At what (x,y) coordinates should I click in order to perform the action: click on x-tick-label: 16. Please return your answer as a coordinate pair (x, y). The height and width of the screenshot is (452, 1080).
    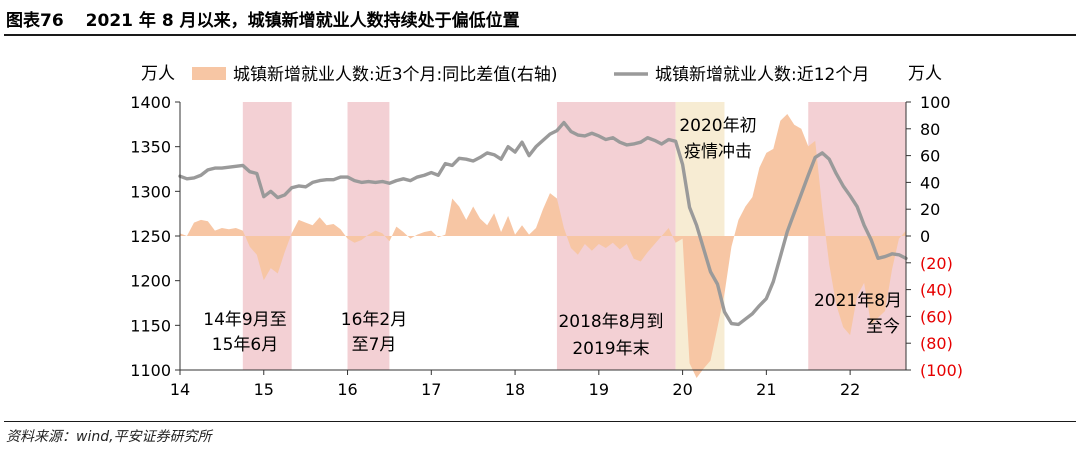
    Looking at the image, I should click on (347, 389).